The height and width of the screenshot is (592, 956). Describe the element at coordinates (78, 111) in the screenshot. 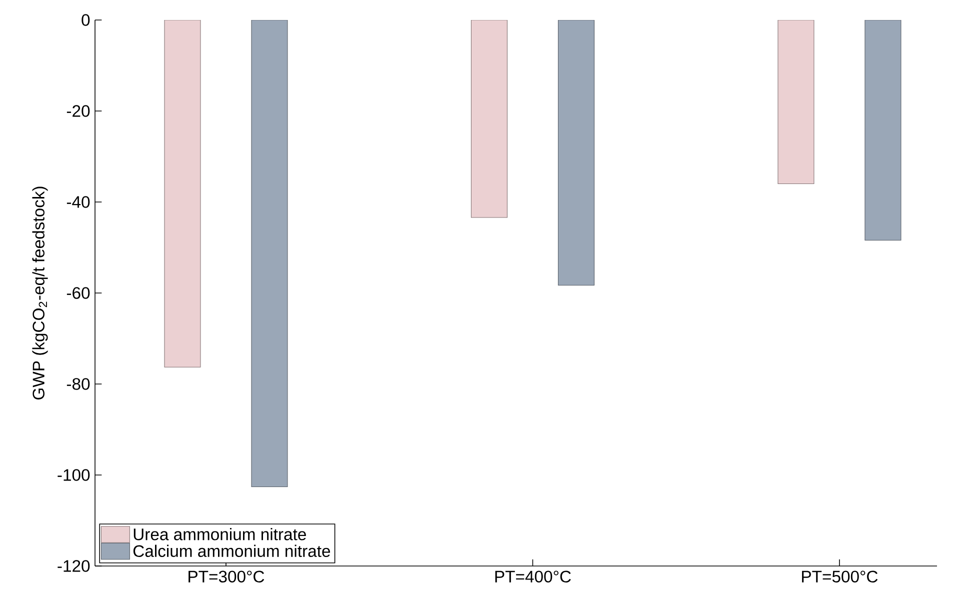

I see `y-tick-label: -20` at that location.